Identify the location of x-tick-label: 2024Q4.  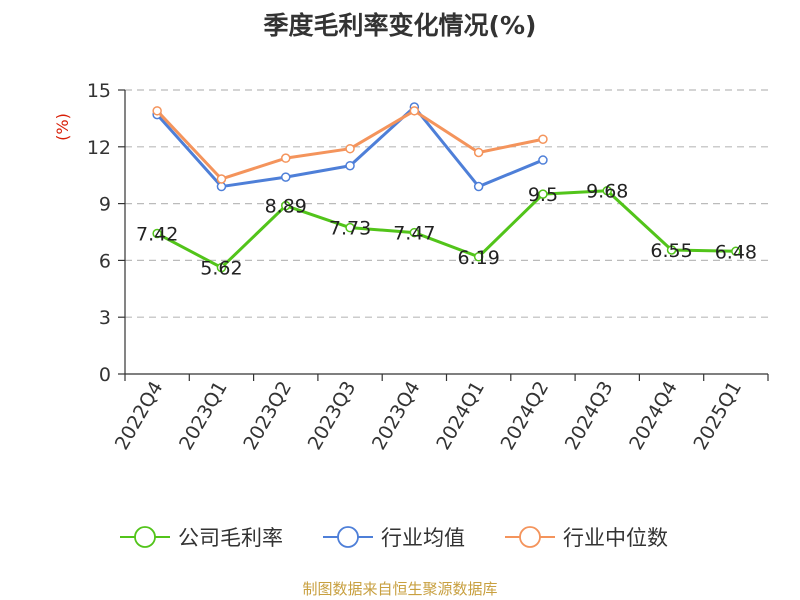
(653, 416).